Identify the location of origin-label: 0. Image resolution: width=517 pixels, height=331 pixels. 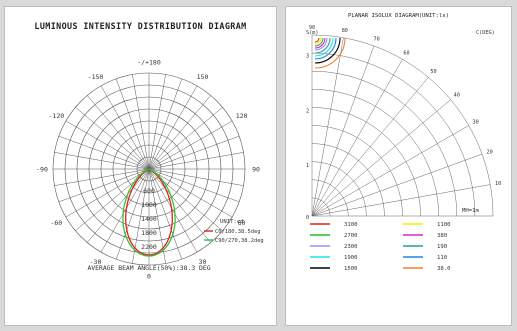
(307, 218).